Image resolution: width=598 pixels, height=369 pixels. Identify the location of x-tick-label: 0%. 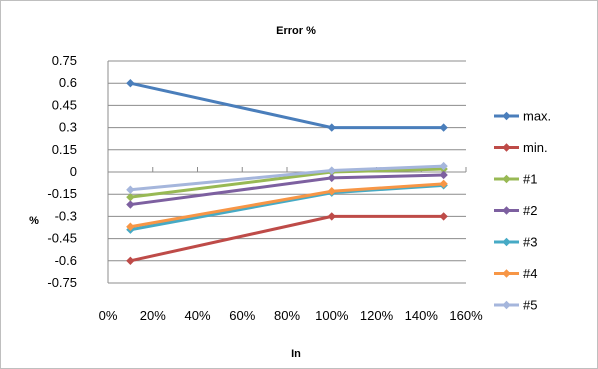
(108, 315).